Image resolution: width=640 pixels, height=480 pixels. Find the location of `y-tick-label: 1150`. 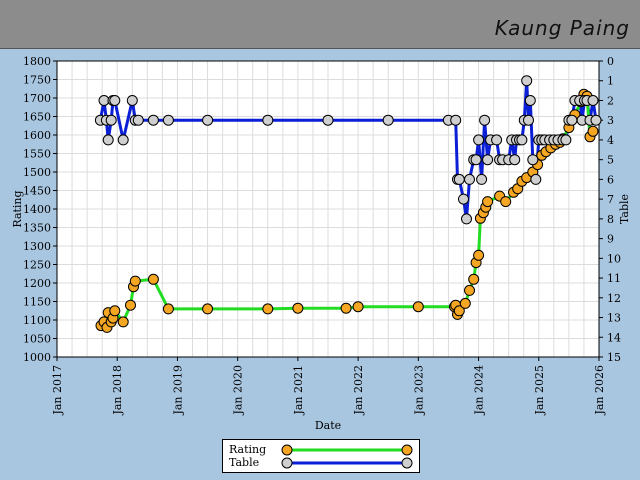

y-tick-label: 1150 is located at coordinates (37, 302).